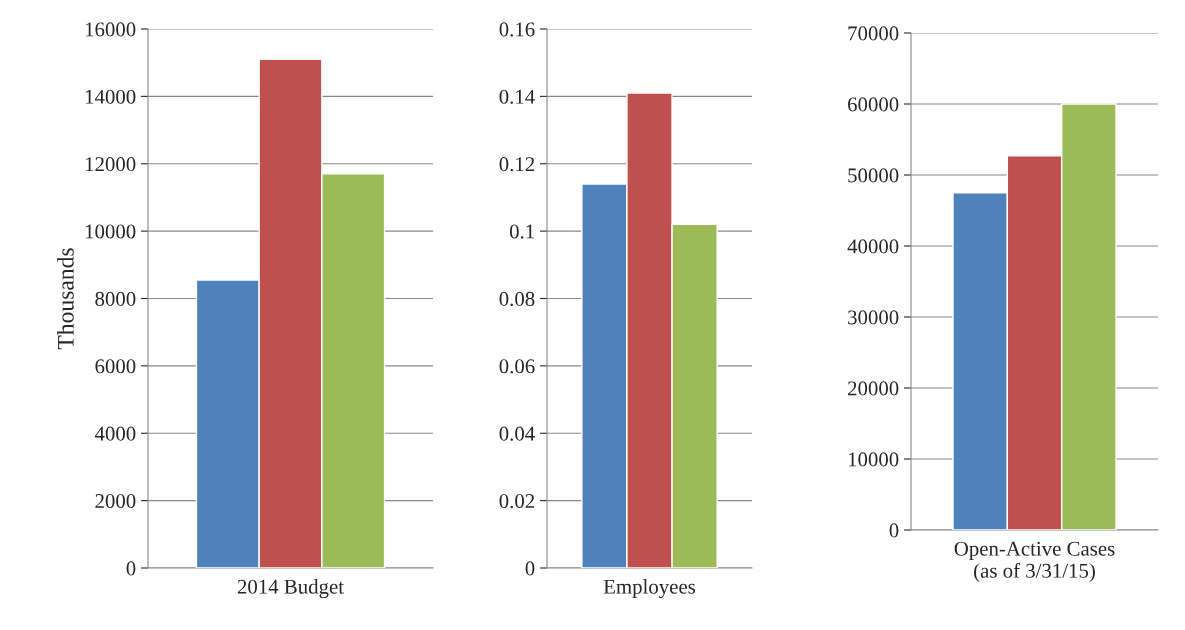  What do you see at coordinates (290, 589) in the screenshot?
I see `x-tick-label: 2014 Budget` at bounding box center [290, 589].